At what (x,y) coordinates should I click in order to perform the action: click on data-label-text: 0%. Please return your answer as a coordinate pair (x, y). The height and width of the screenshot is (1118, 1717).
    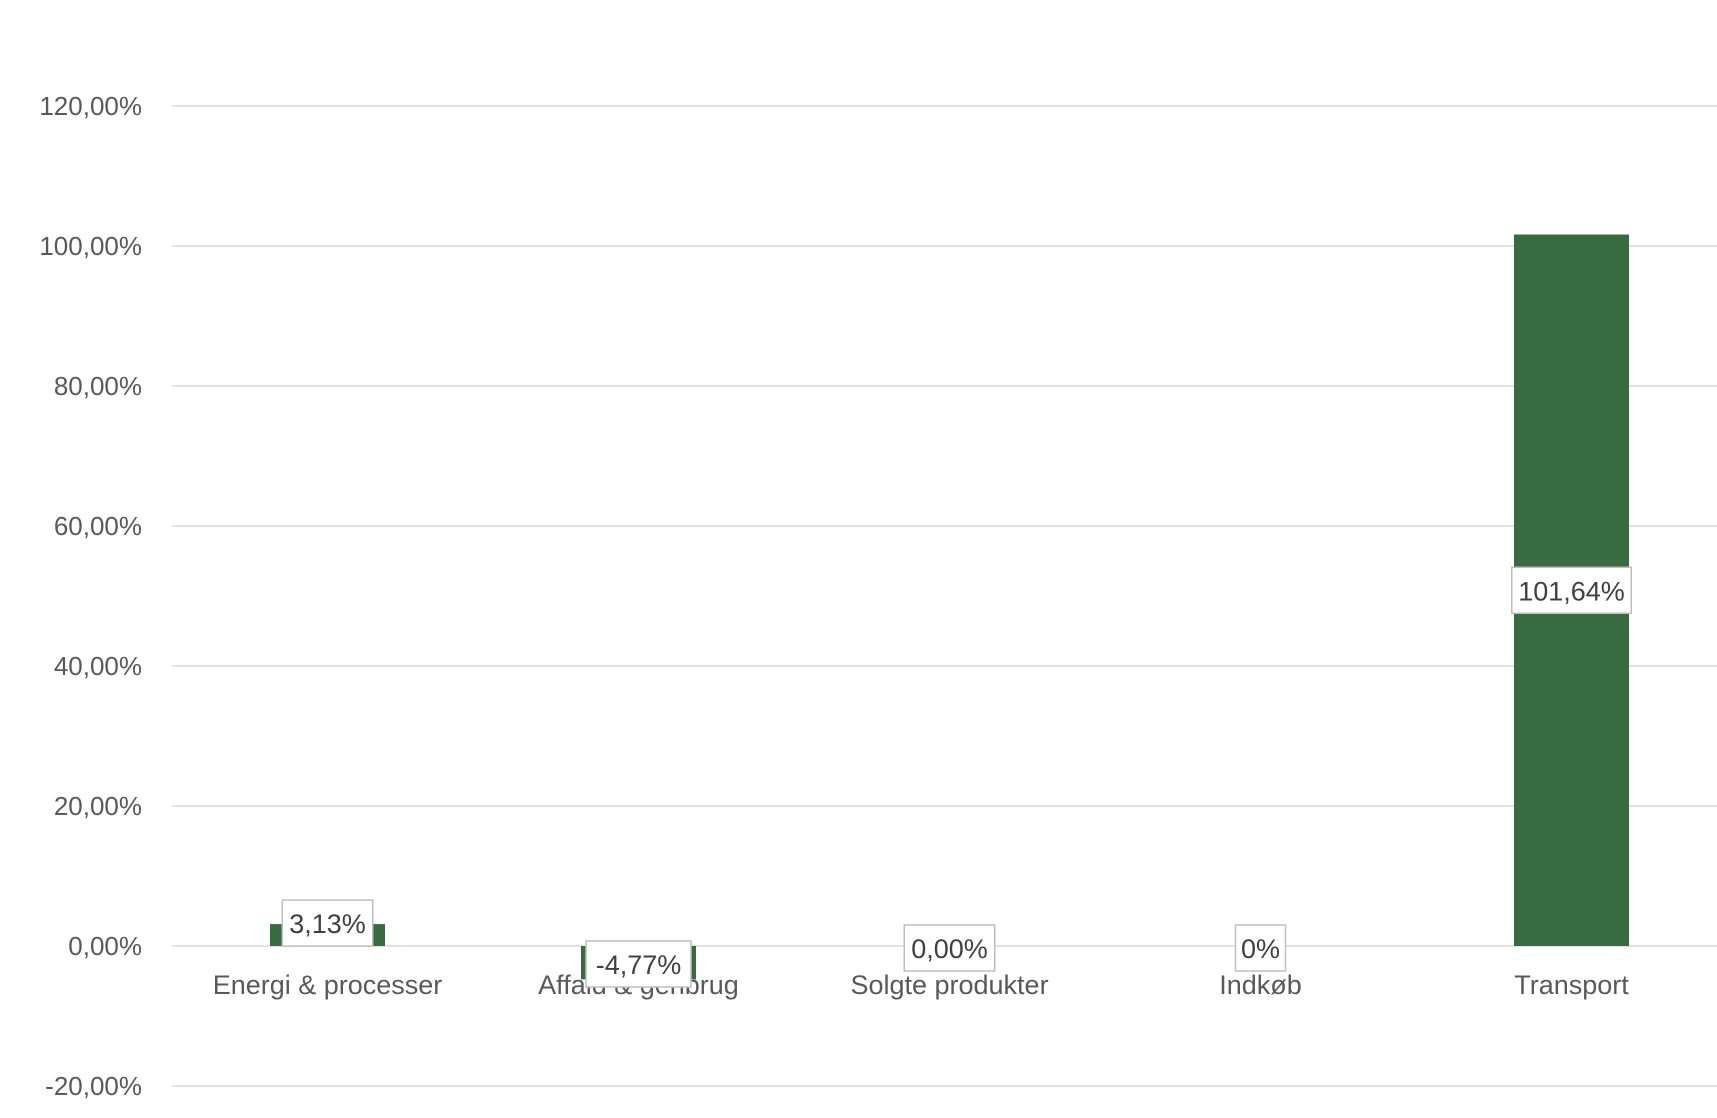
    Looking at the image, I should click on (1260, 949).